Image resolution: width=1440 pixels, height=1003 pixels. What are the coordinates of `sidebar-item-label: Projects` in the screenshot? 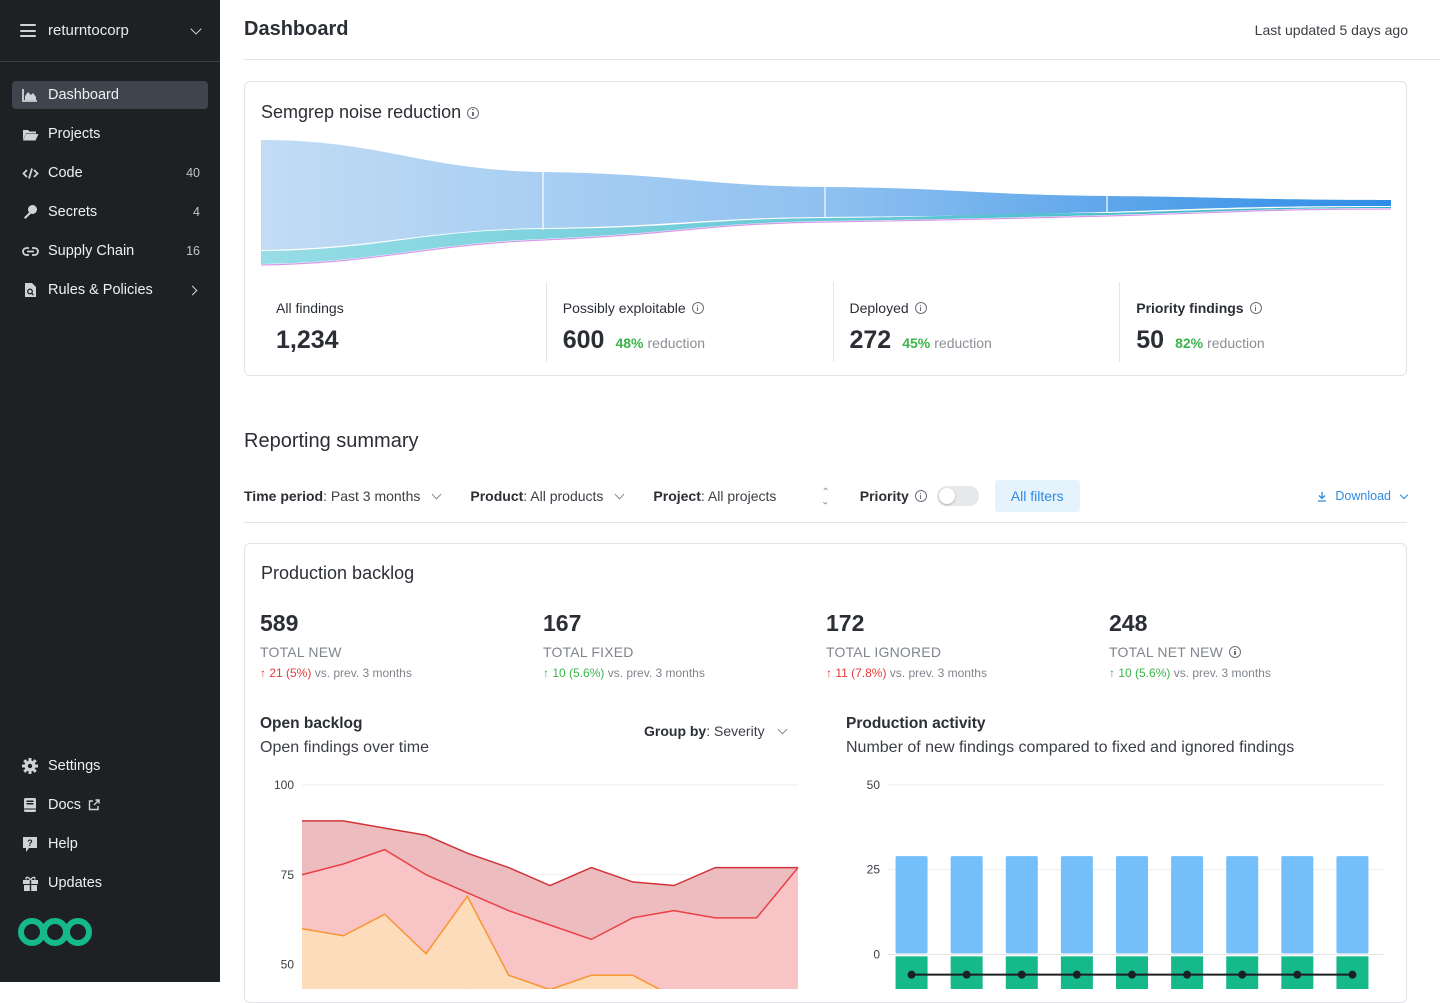 It's located at (74, 134).